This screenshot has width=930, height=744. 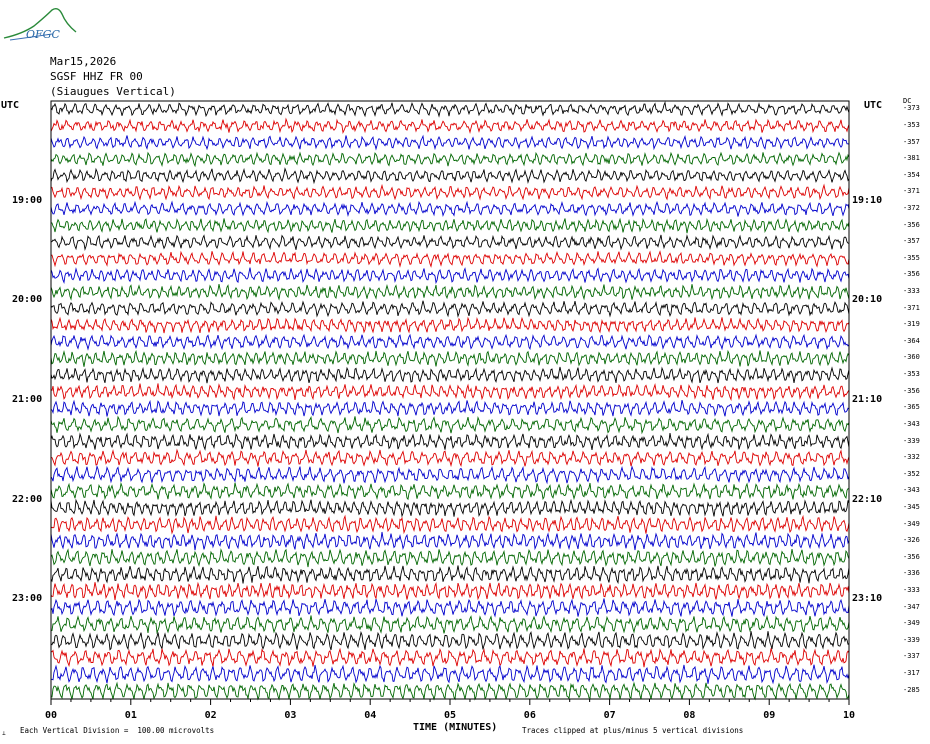 What do you see at coordinates (370, 715) in the screenshot?
I see `x-tick-label: 04` at bounding box center [370, 715].